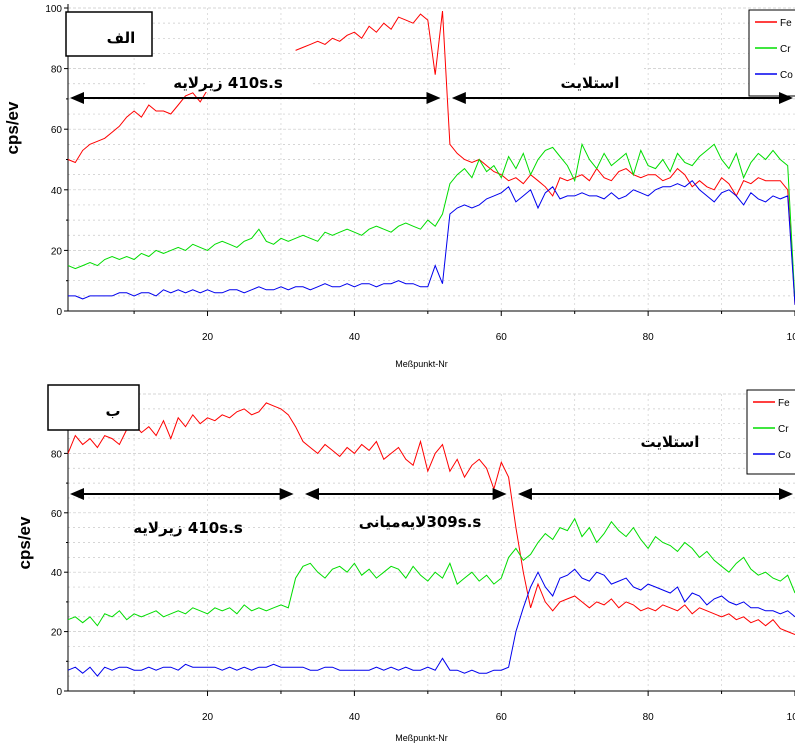 Image resolution: width=795 pixels, height=749 pixels. I want to click on panel-label: ب, so click(112, 411).